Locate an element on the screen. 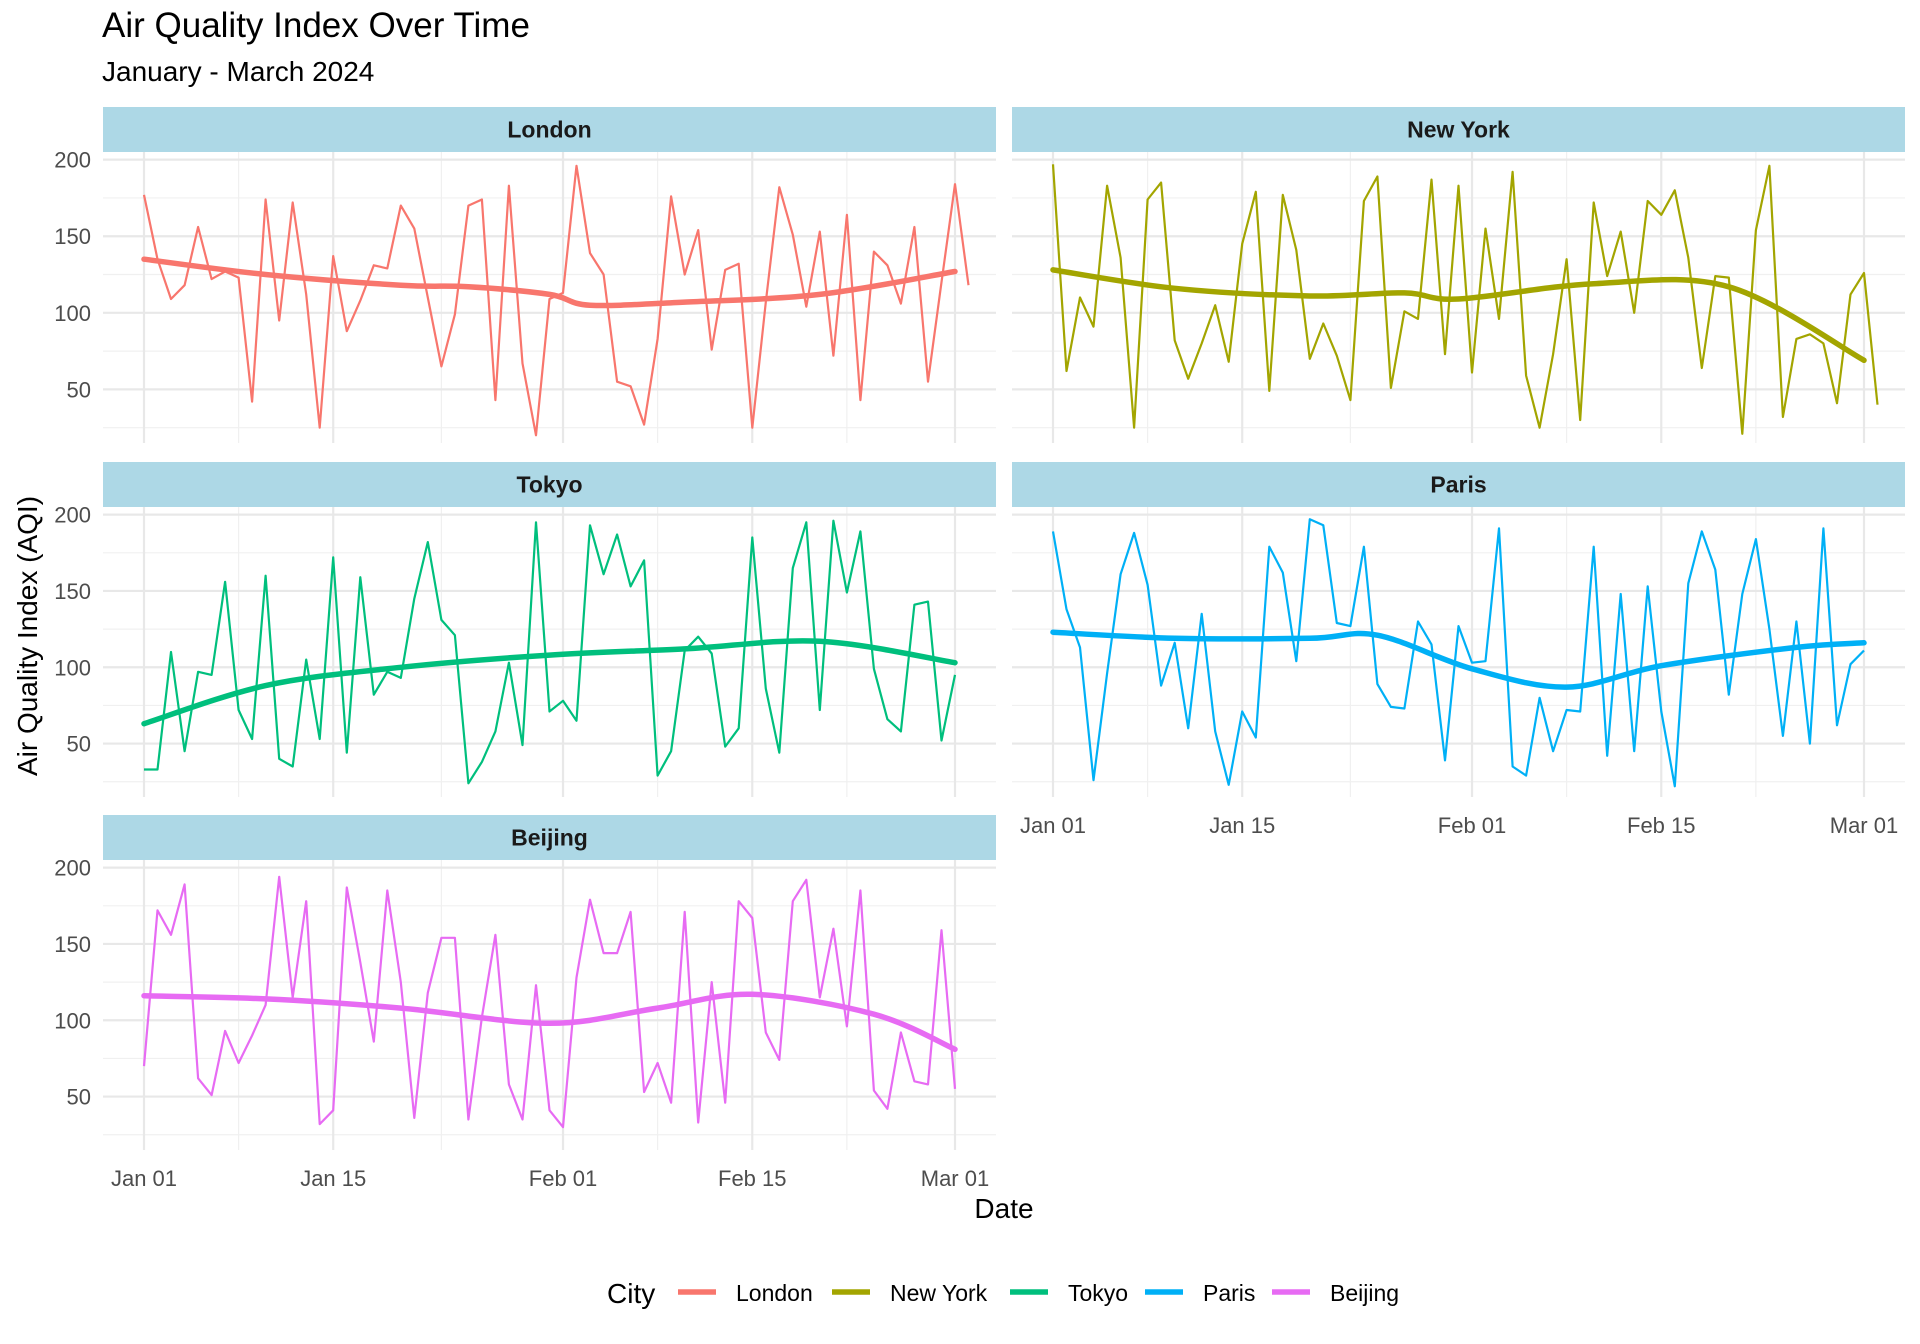 The width and height of the screenshot is (1920, 1344). facet-new-york: New York is located at coordinates (1458, 275).